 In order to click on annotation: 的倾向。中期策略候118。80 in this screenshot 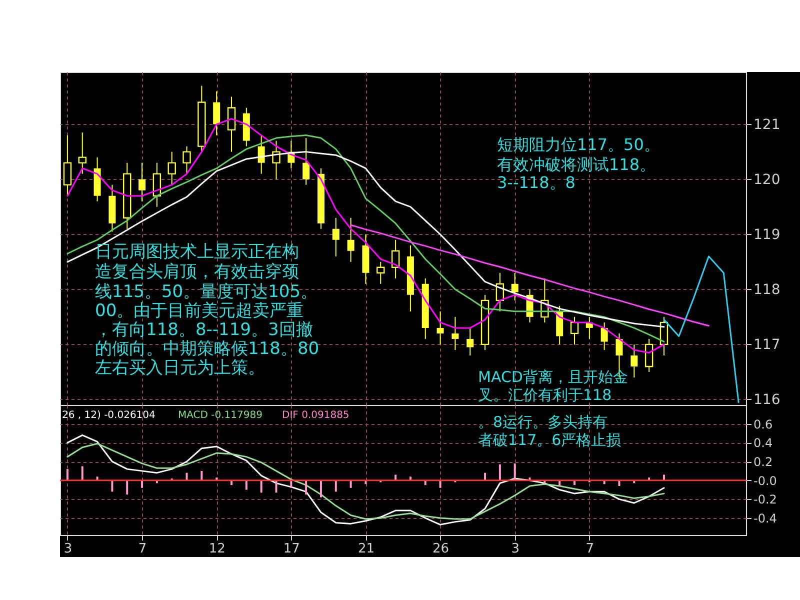, I will do `click(207, 349)`.